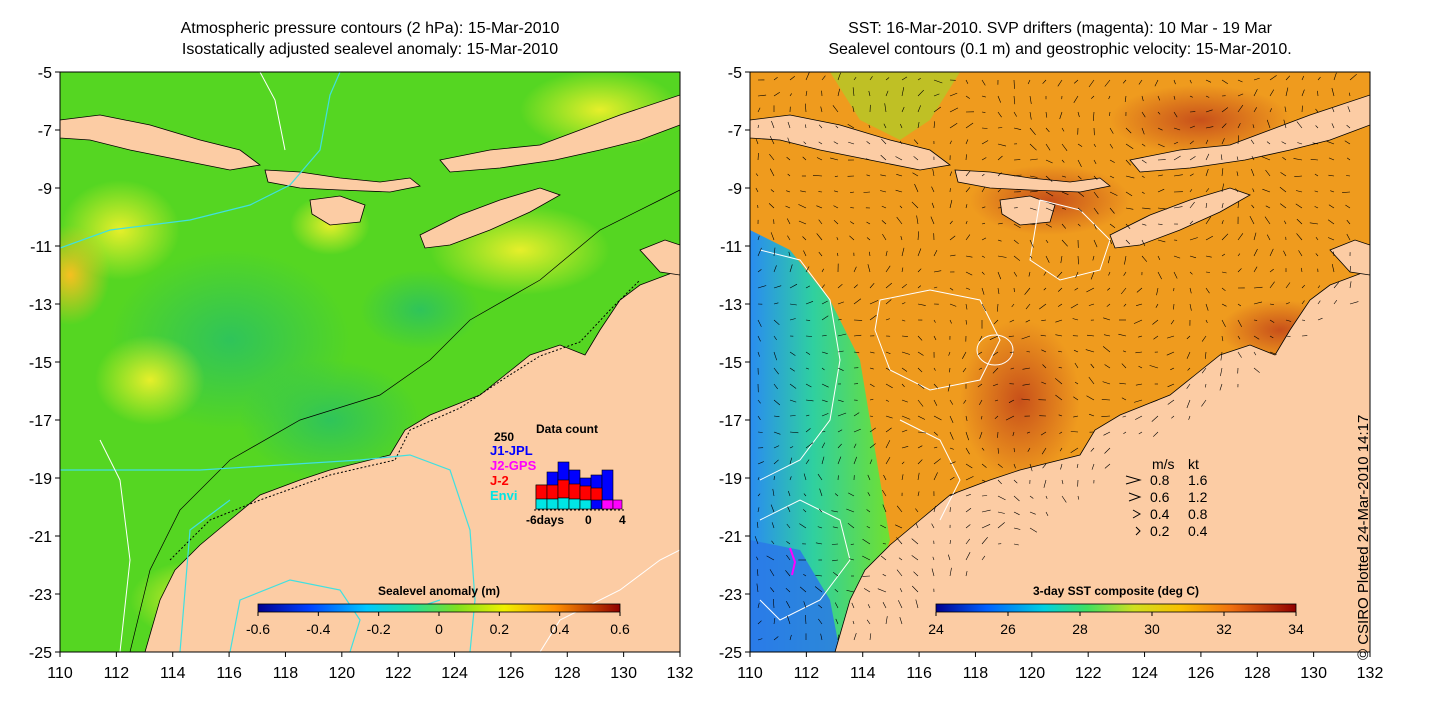 The width and height of the screenshot is (1440, 720). I want to click on x-tick-label: 126, so click(511, 673).